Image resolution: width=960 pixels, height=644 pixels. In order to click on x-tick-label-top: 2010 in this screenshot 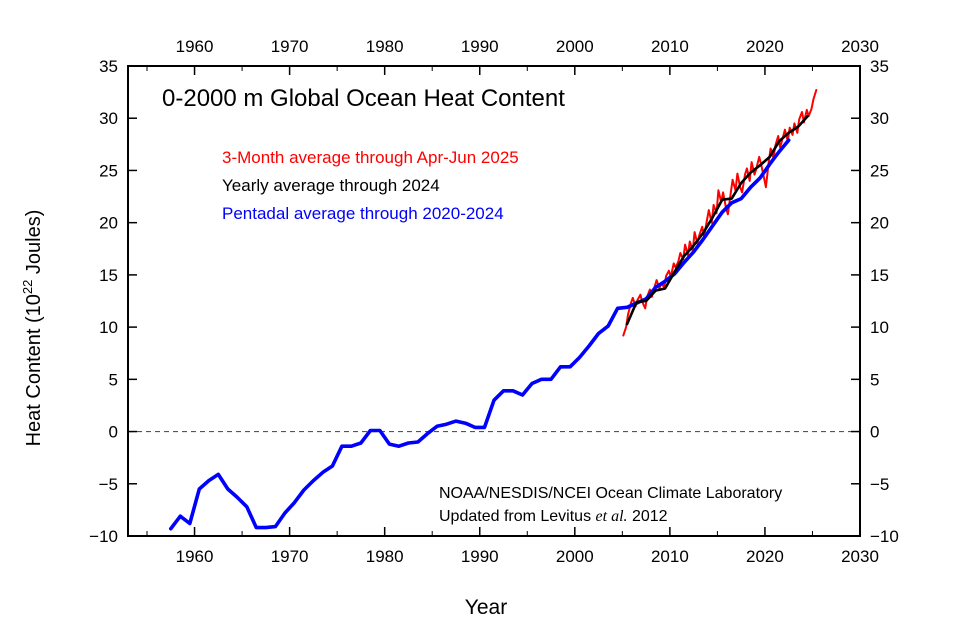, I will do `click(670, 46)`.